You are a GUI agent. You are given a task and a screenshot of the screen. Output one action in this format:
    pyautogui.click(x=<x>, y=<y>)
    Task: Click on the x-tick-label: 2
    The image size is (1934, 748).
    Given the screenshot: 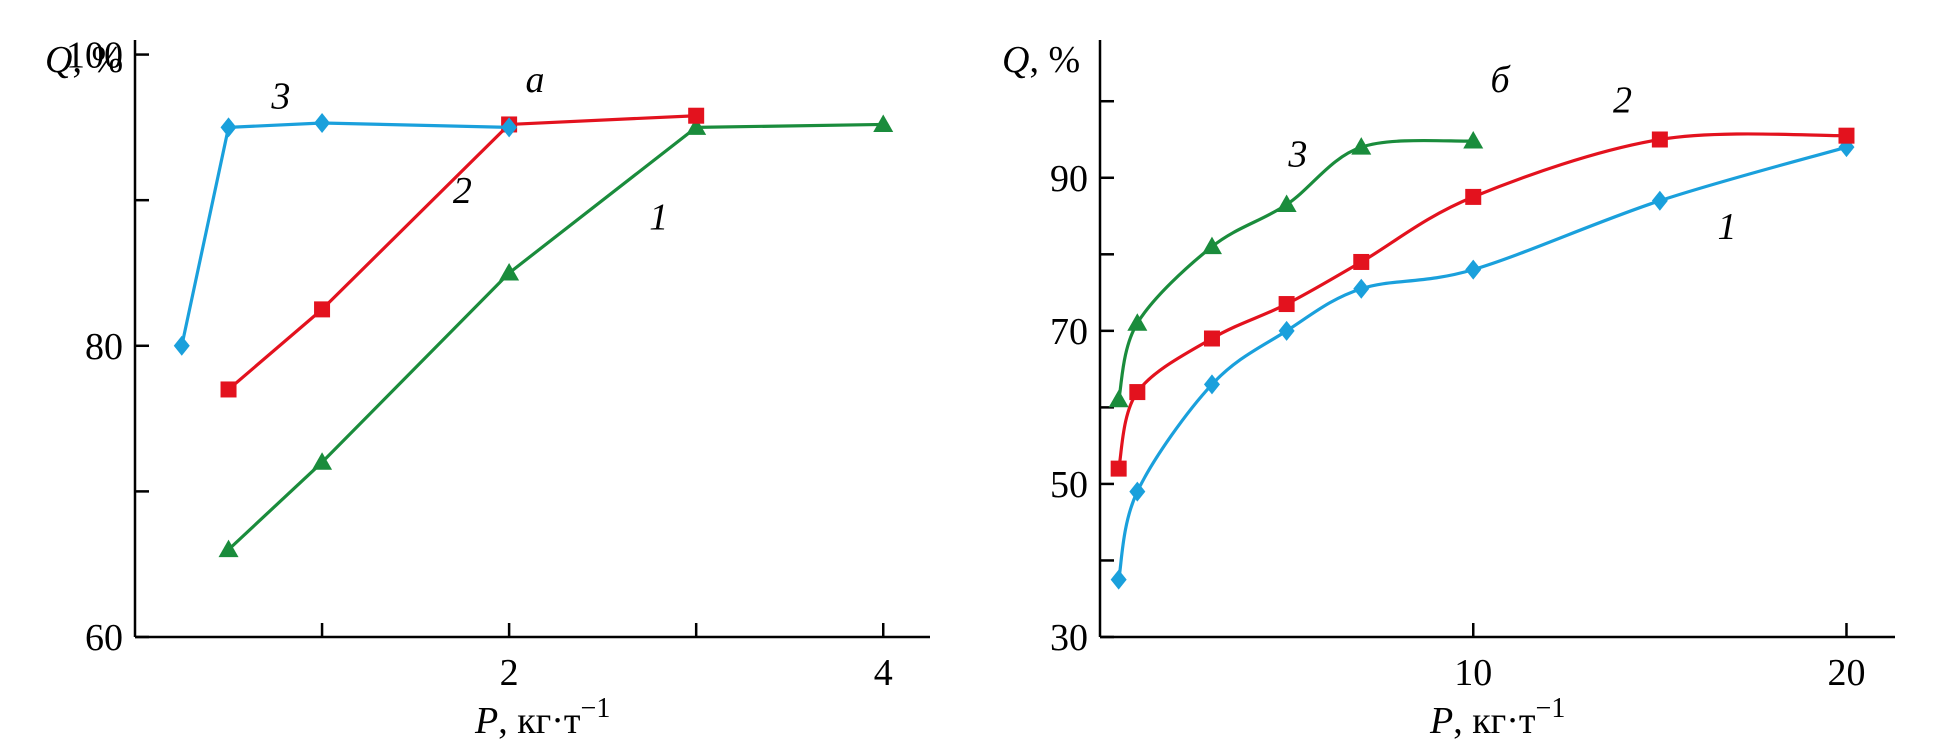 What is the action you would take?
    pyautogui.click(x=509, y=673)
    